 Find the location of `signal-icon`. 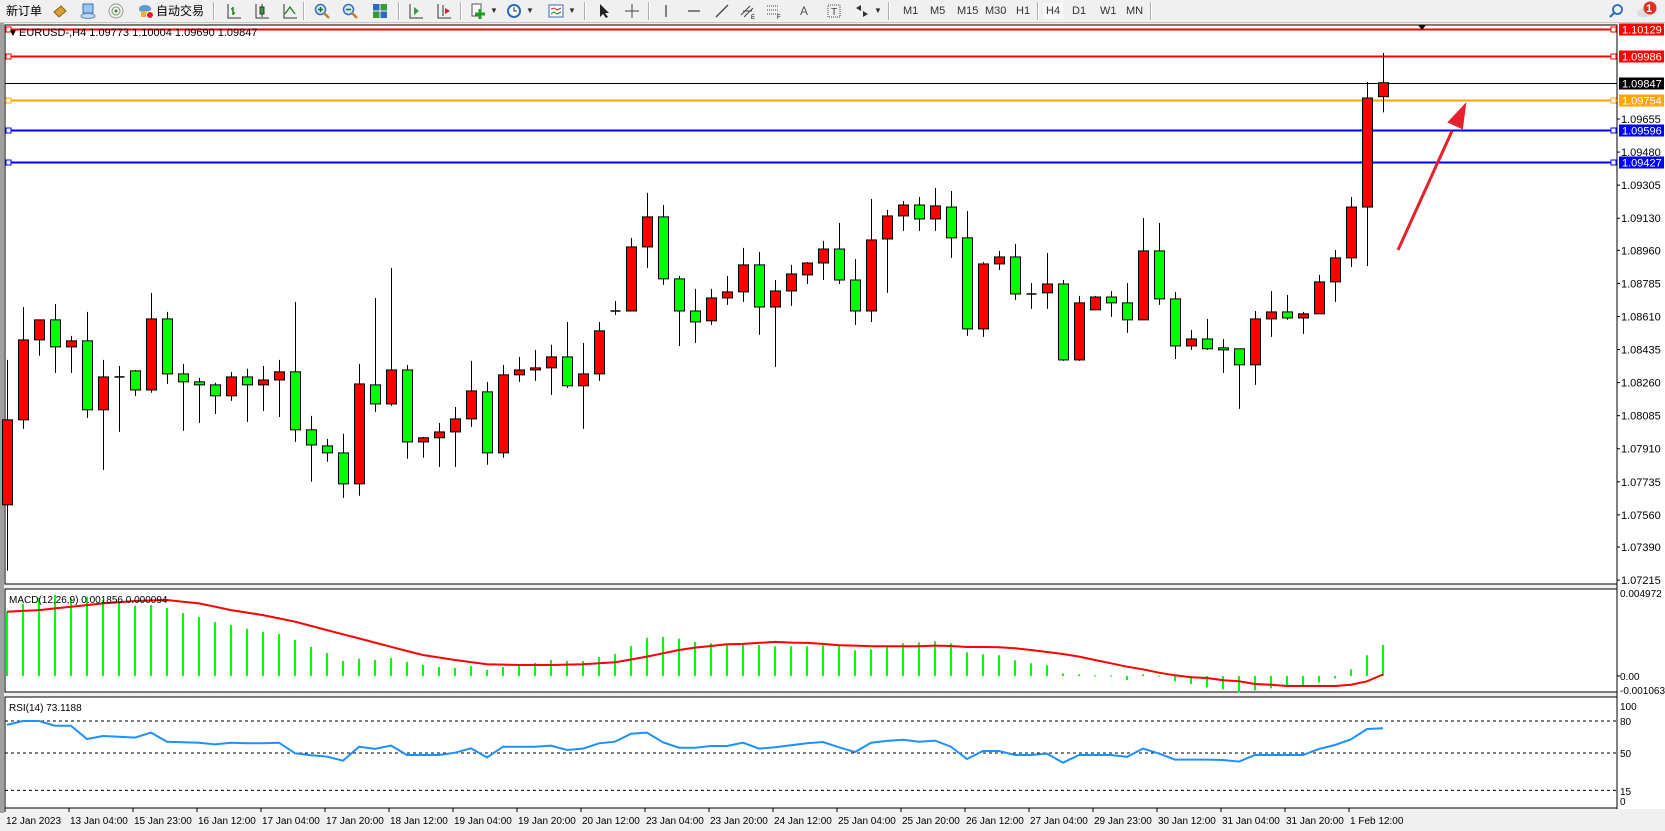

signal-icon is located at coordinates (116, 11).